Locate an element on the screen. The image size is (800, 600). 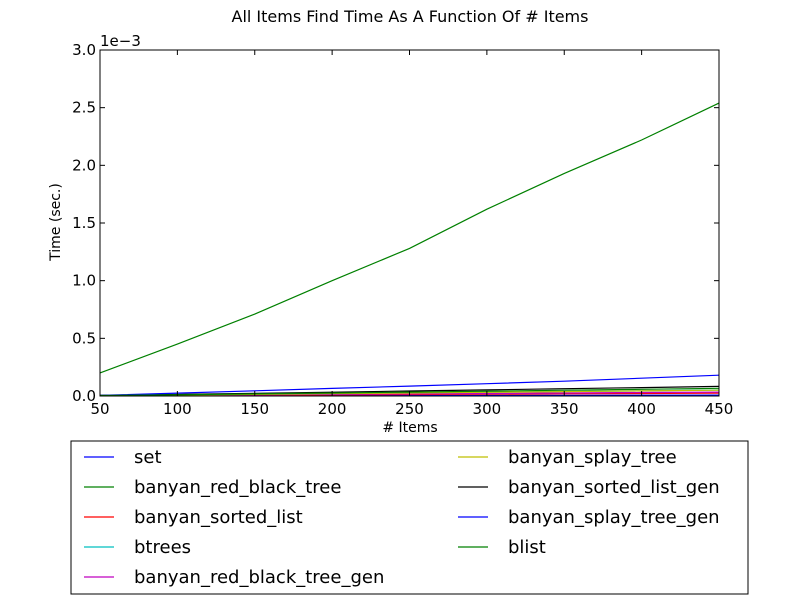
legend-label: banyan_splay_tree is located at coordinates (592, 457).